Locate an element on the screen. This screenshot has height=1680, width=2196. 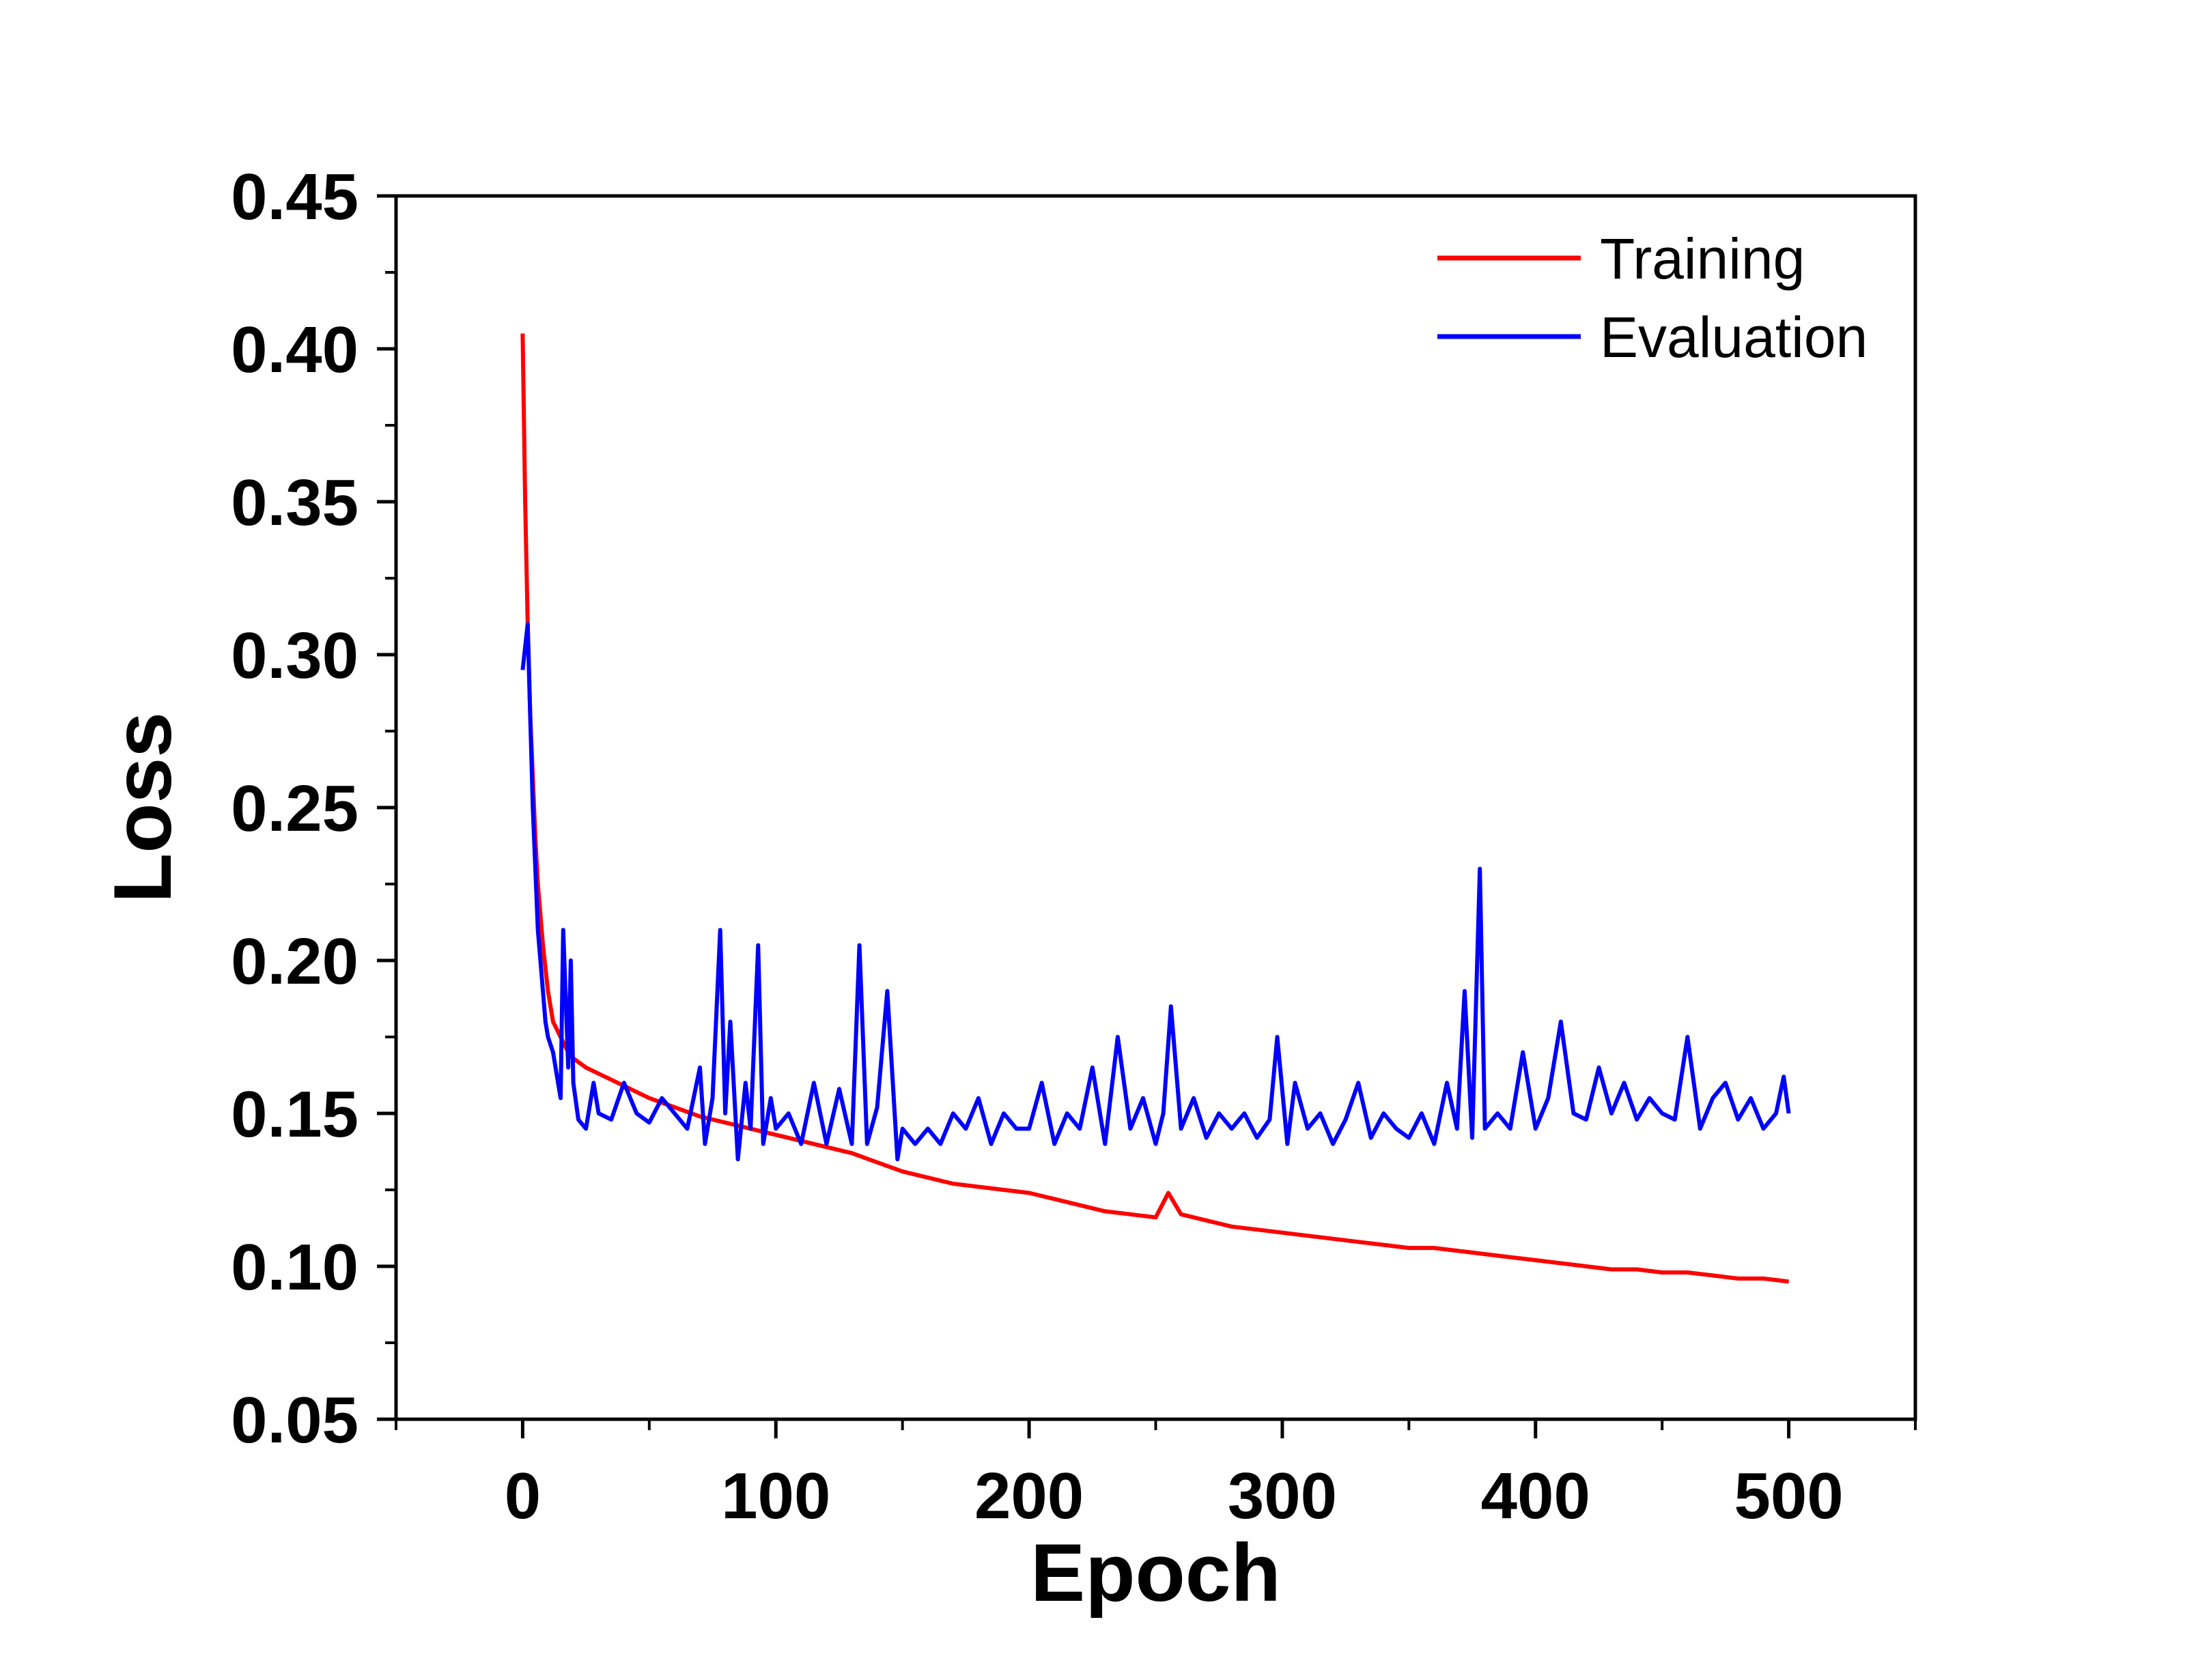
x-tick-label: 300 is located at coordinates (1283, 1496).